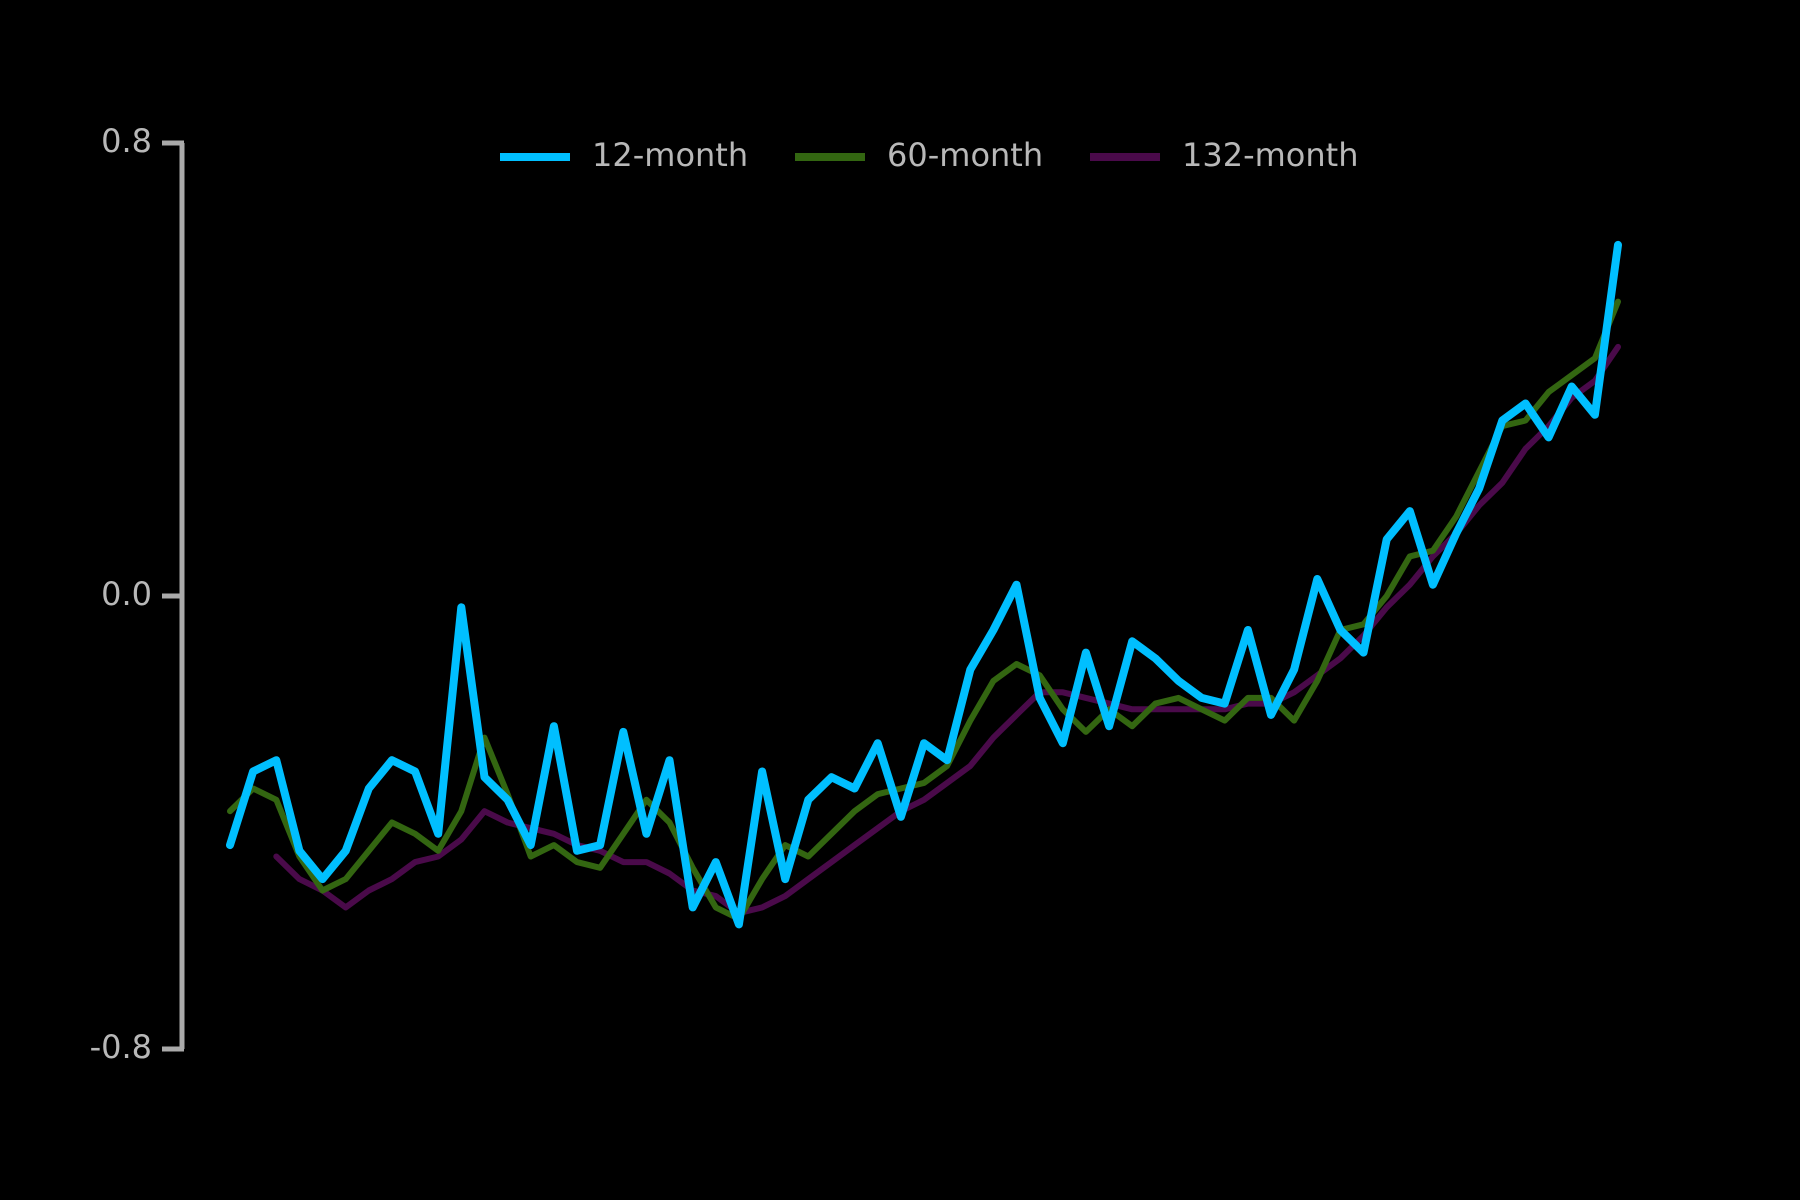 The image size is (1800, 1200). Describe the element at coordinates (965, 155) in the screenshot. I see `legend-label: 60-month` at that location.